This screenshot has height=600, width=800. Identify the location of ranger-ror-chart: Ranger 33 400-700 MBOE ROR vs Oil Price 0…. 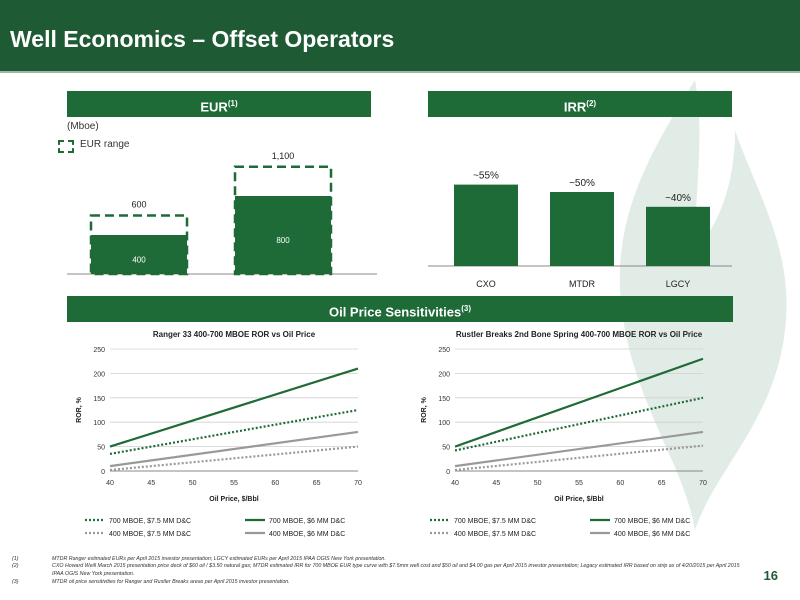
(219, 434).